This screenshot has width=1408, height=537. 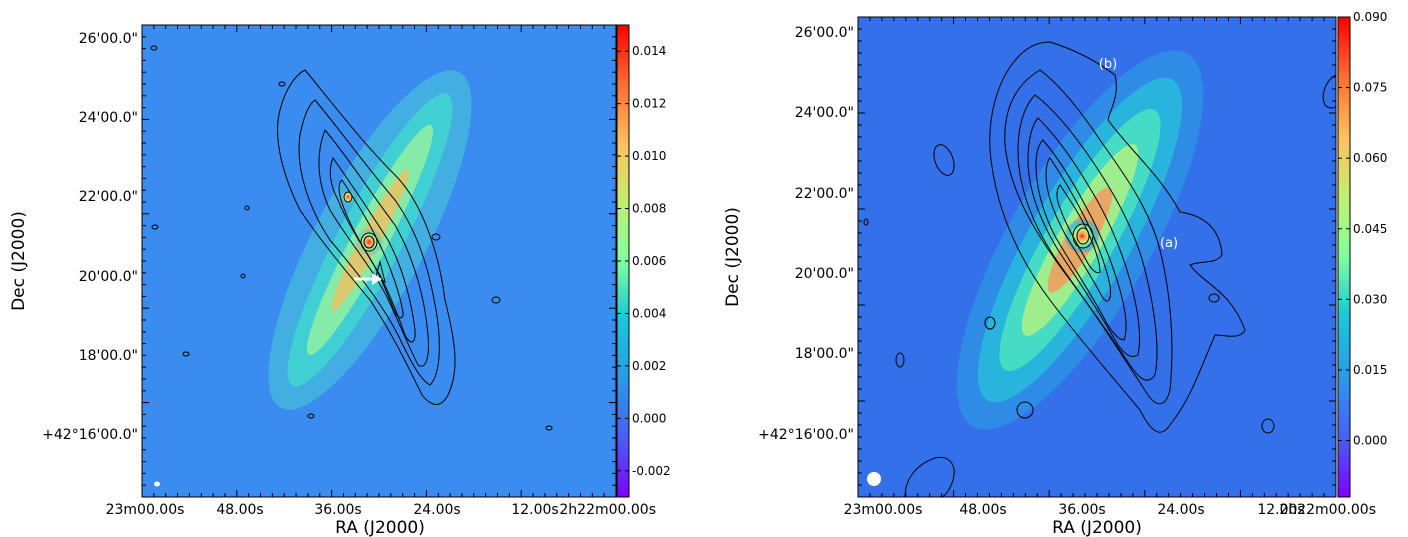 What do you see at coordinates (19, 261) in the screenshot?
I see `left-y-axis-title: Dec (J2000)` at bounding box center [19, 261].